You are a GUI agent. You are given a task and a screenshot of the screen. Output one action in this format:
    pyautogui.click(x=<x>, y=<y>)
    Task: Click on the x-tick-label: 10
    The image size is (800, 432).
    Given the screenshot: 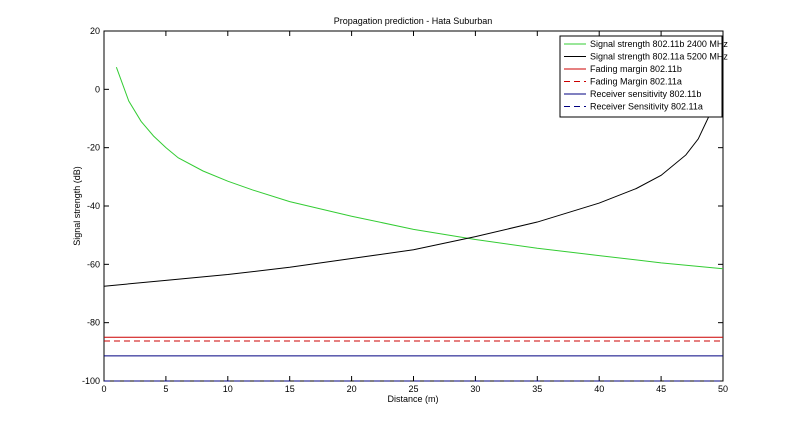 What is the action you would take?
    pyautogui.click(x=228, y=389)
    